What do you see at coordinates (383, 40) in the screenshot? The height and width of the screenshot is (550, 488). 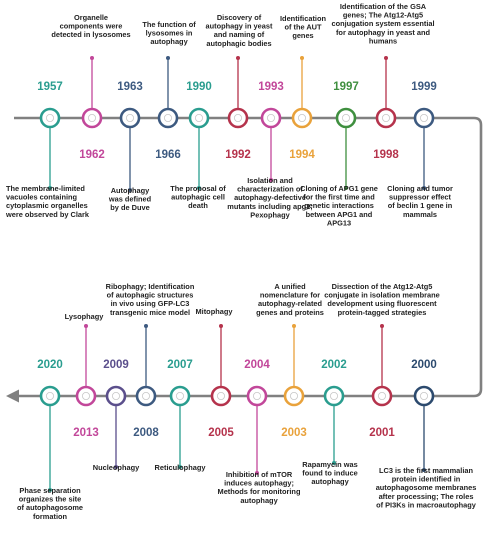 I see `event-description-line: humans` at bounding box center [383, 40].